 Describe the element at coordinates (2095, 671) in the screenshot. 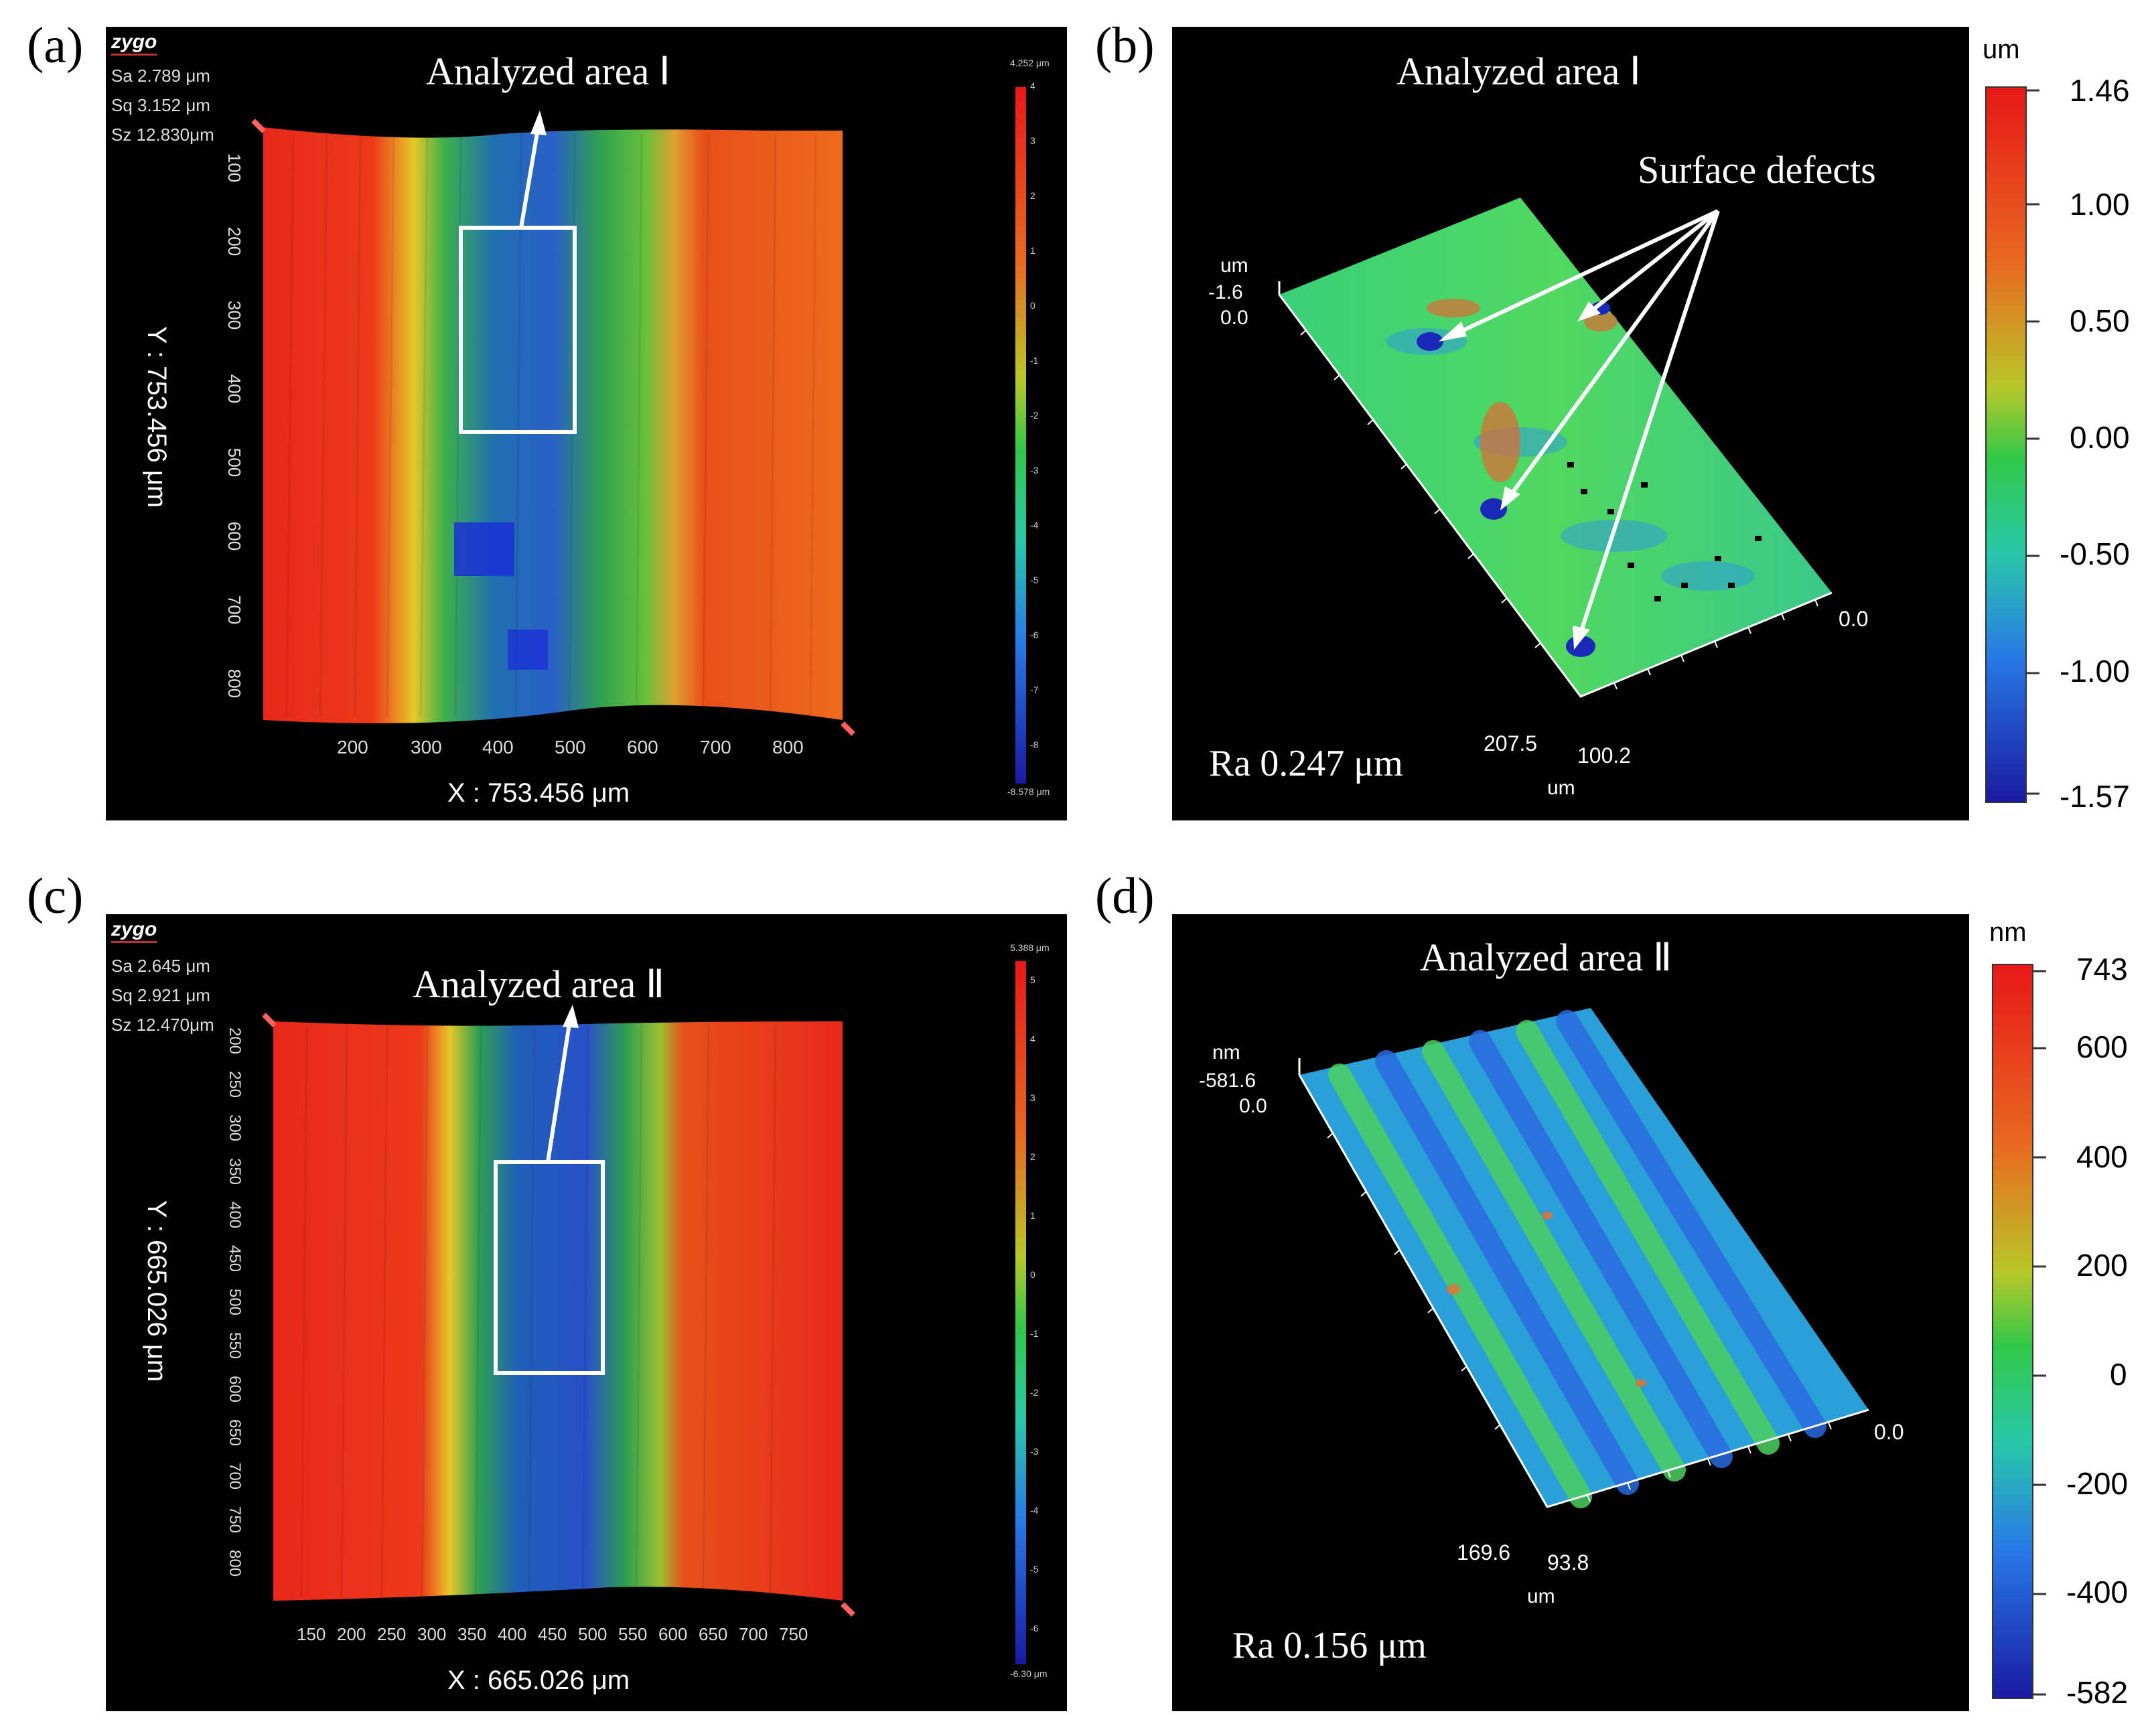

I see `panel-b-colorbar-tick: -1.00` at that location.